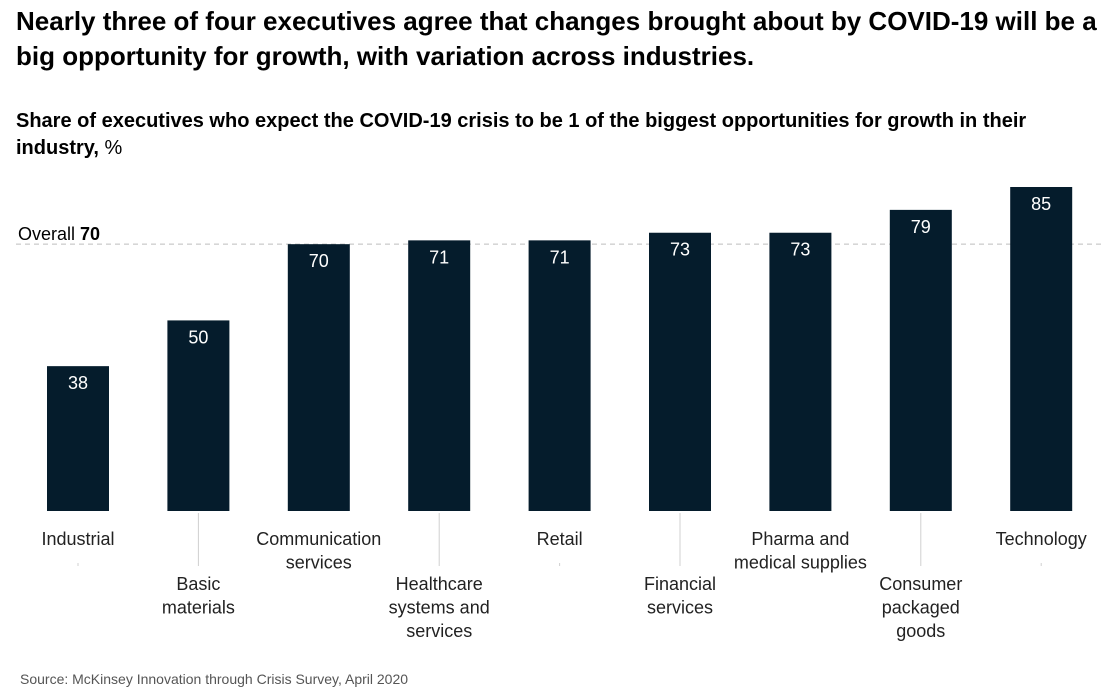 The image size is (1114, 695). I want to click on category-label: Technology, so click(1041, 539).